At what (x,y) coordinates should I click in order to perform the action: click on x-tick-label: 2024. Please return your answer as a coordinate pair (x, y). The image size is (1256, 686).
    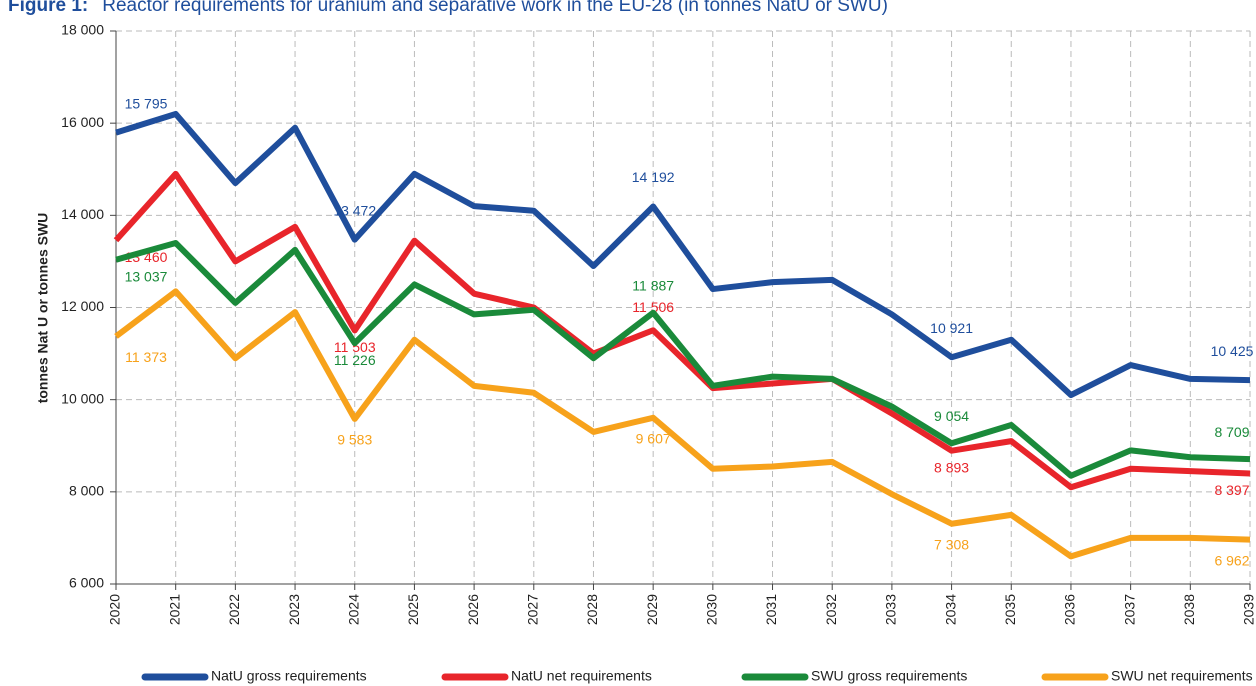
    Looking at the image, I should click on (353, 609).